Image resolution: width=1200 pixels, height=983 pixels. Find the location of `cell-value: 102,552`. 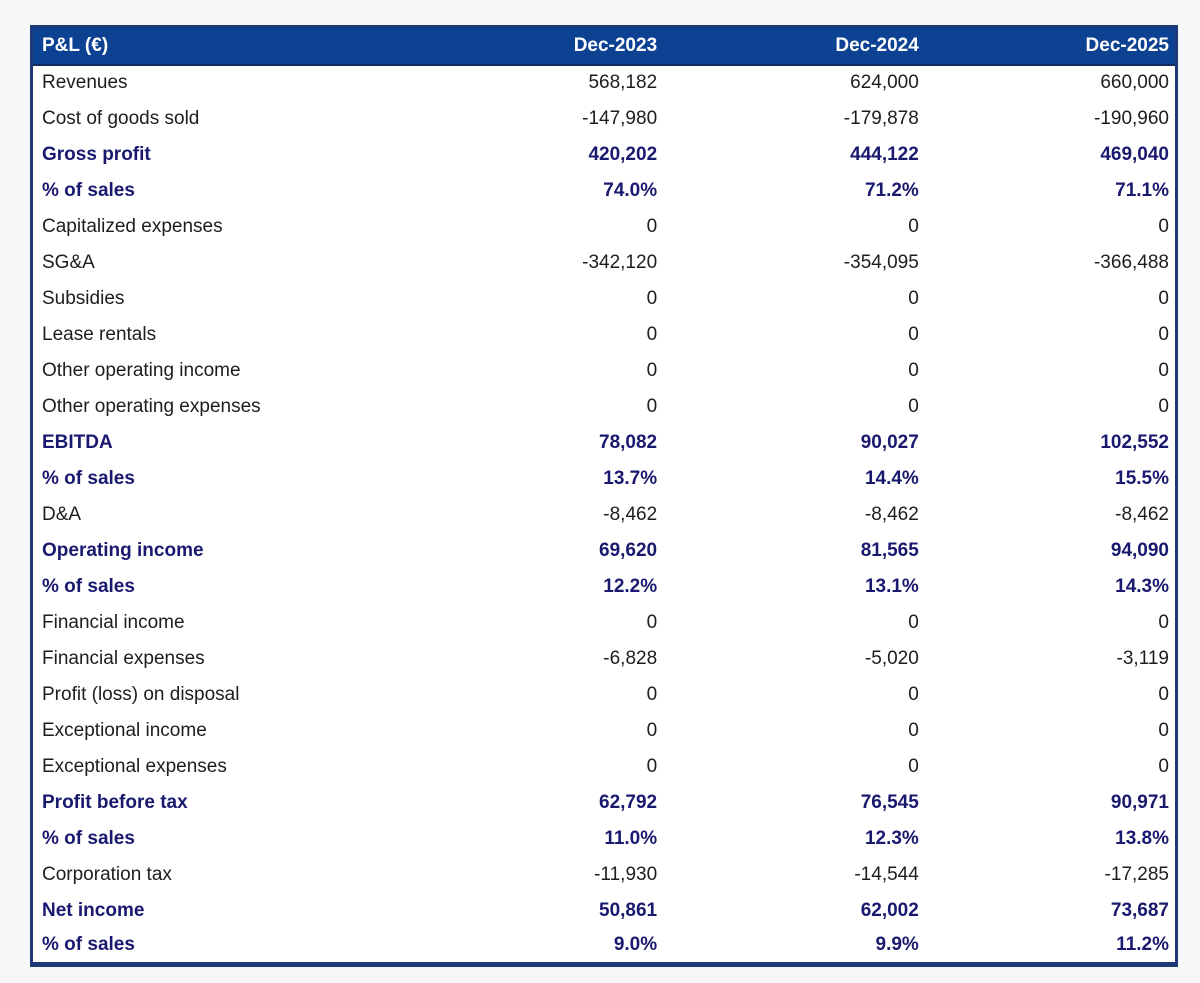

cell-value: 102,552 is located at coordinates (1134, 442).